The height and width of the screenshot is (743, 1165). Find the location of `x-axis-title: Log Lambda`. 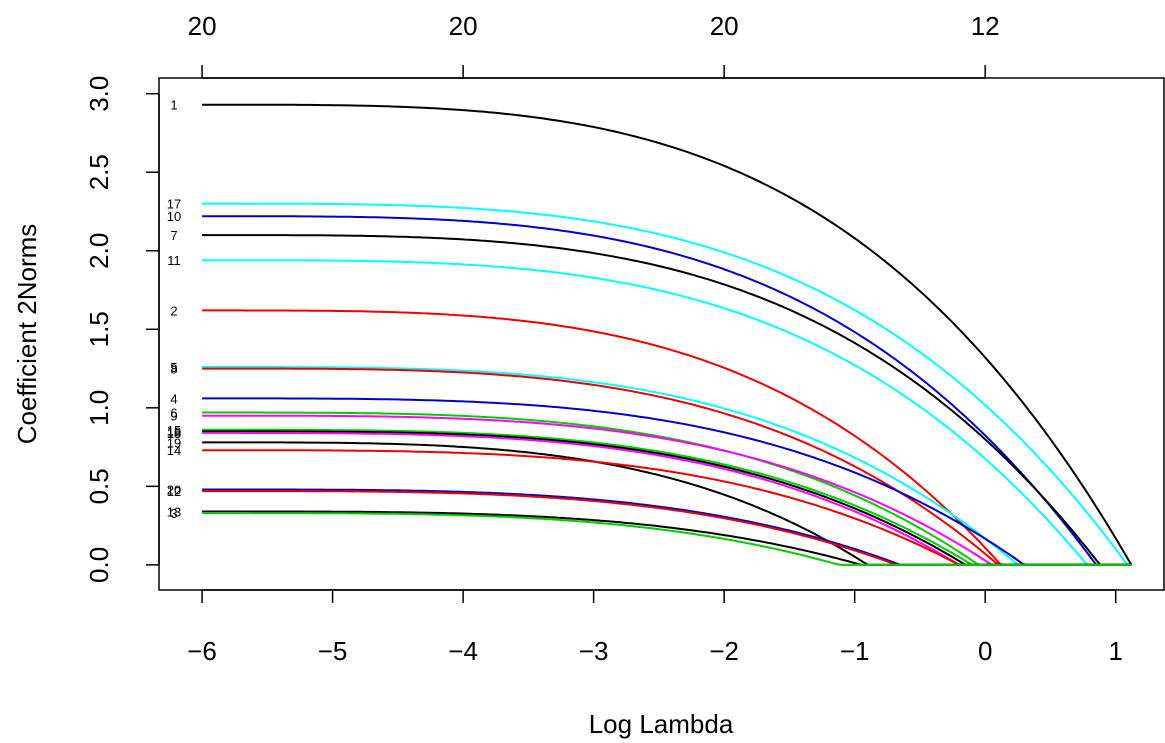

x-axis-title: Log Lambda is located at coordinates (661, 724).